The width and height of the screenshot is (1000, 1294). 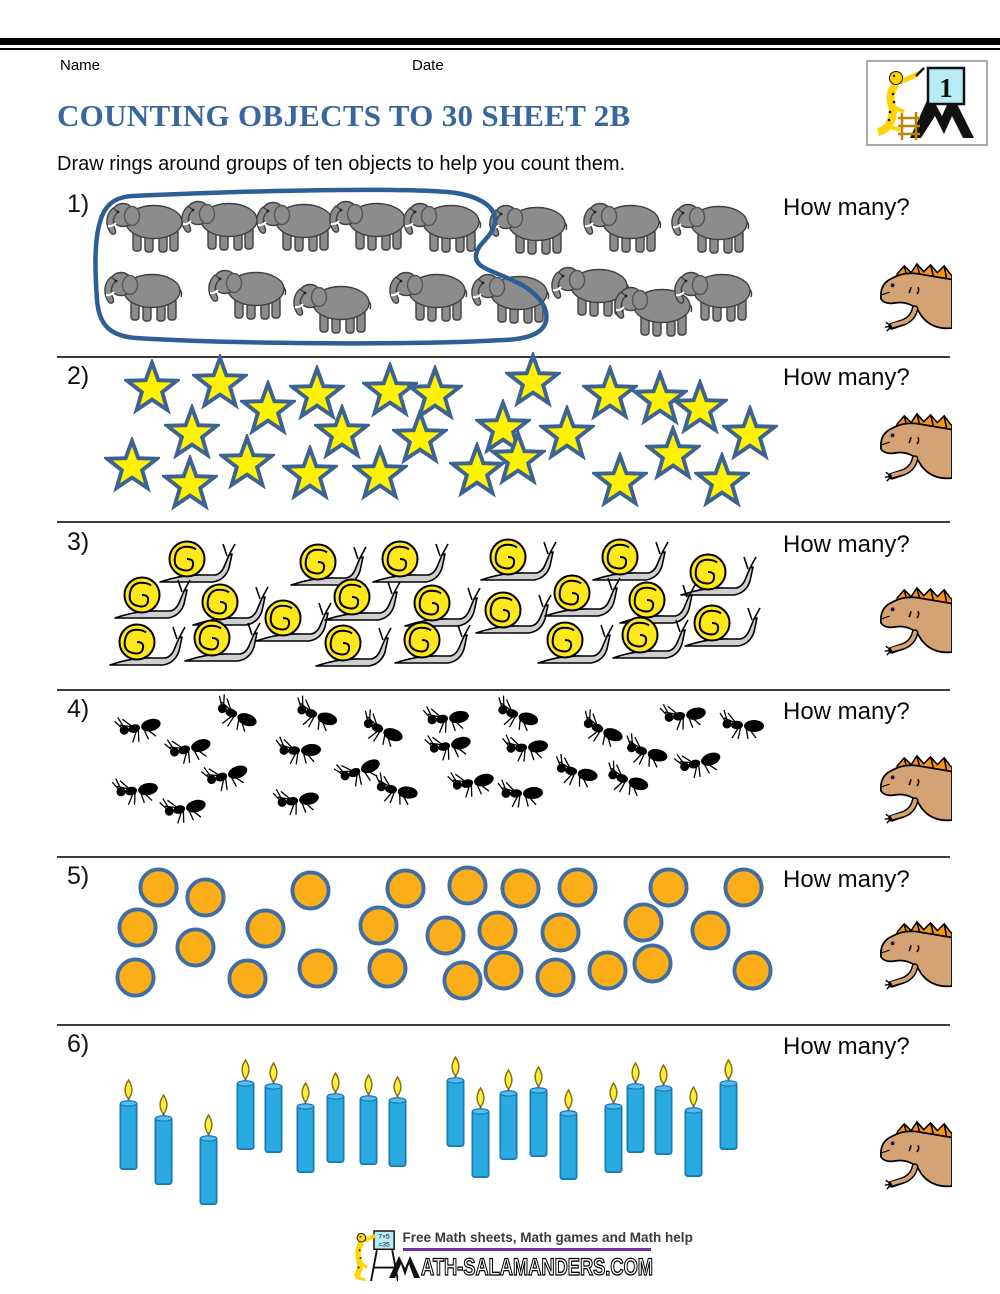 What do you see at coordinates (344, 115) in the screenshot?
I see `page-title: COUNTING OBJECTS TO 30 SHEET 2B` at bounding box center [344, 115].